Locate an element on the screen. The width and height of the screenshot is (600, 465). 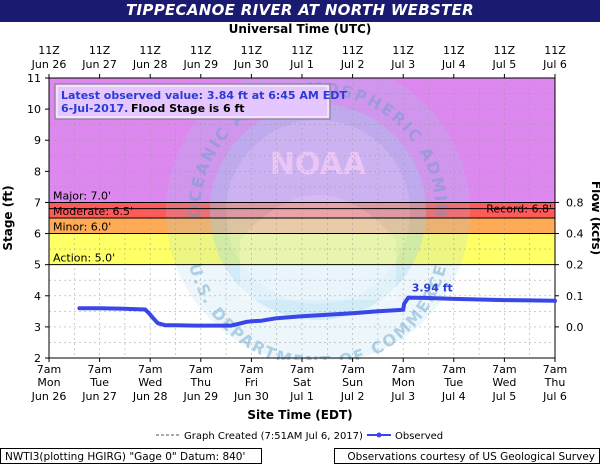
chart-title: TIPPECANOE RIVER AT NORTH WEBSTER is located at coordinates (300, 10).